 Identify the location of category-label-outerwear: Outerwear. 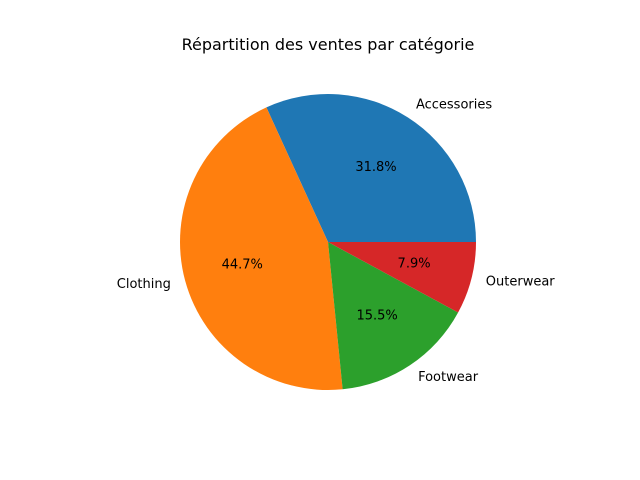
(521, 282).